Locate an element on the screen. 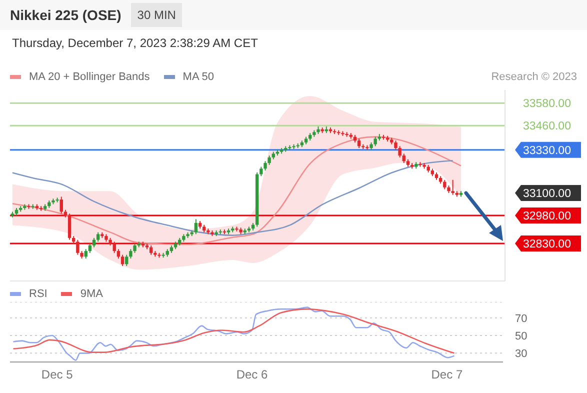  chart-title: Nikkei 225 (OSE) is located at coordinates (66, 15).